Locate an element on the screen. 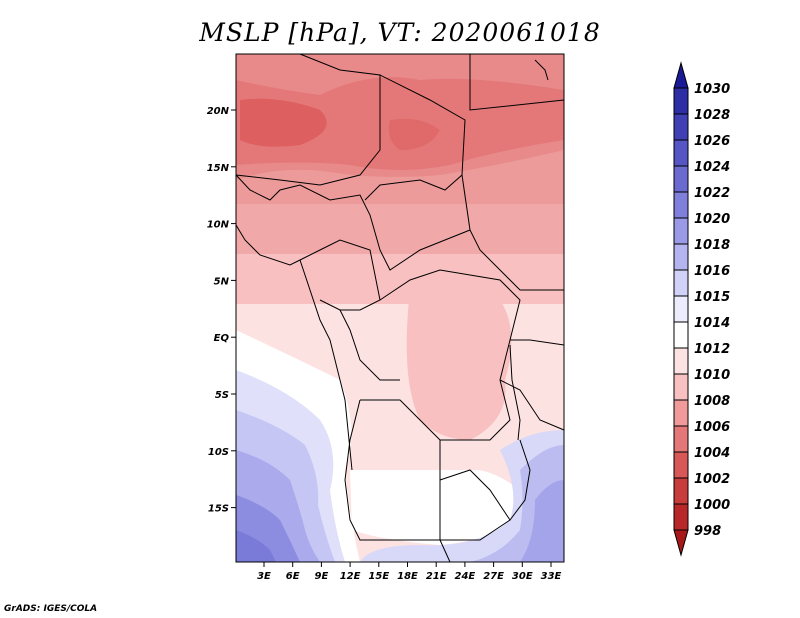 The width and height of the screenshot is (800, 618). border-angola-west is located at coordinates (392, 470).